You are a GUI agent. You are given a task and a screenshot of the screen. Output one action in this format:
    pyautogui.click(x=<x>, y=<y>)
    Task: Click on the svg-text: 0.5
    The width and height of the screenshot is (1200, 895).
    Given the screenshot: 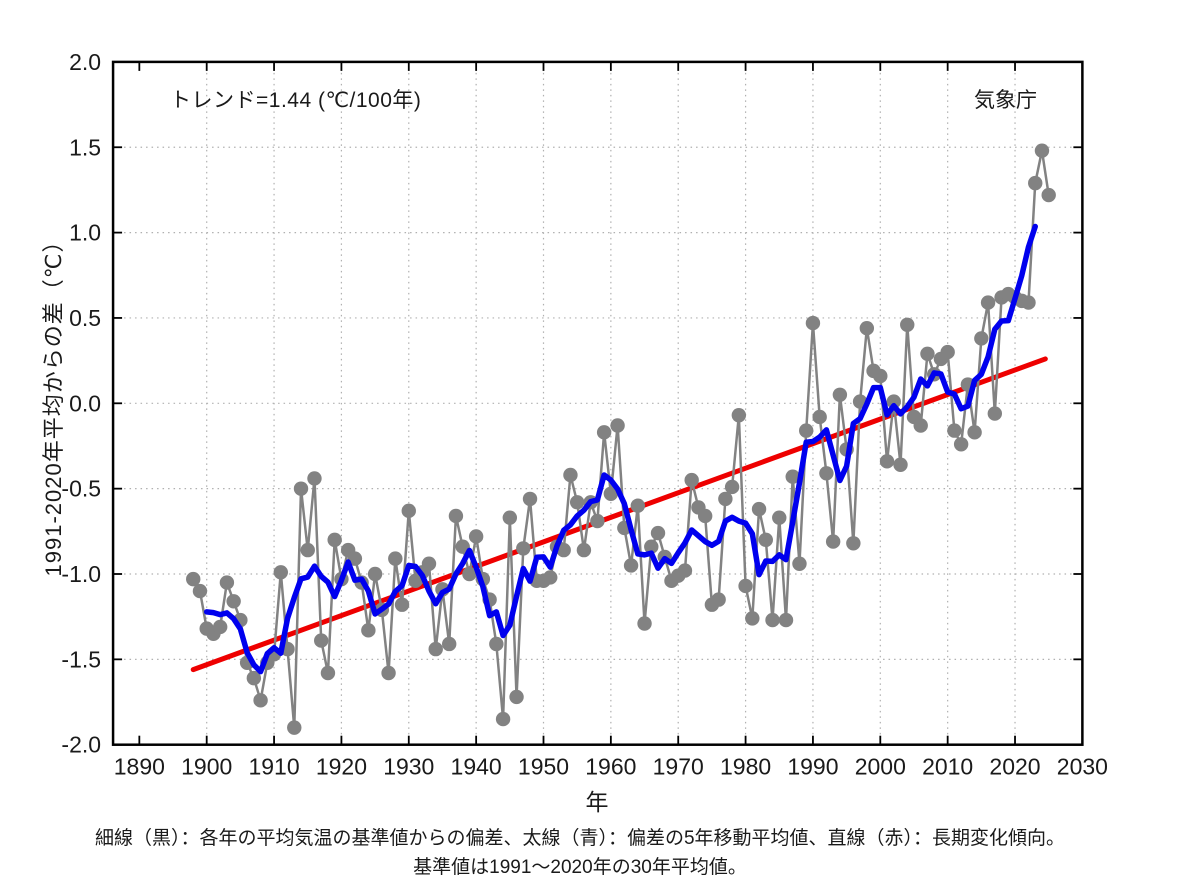 What is the action you would take?
    pyautogui.click(x=85, y=318)
    